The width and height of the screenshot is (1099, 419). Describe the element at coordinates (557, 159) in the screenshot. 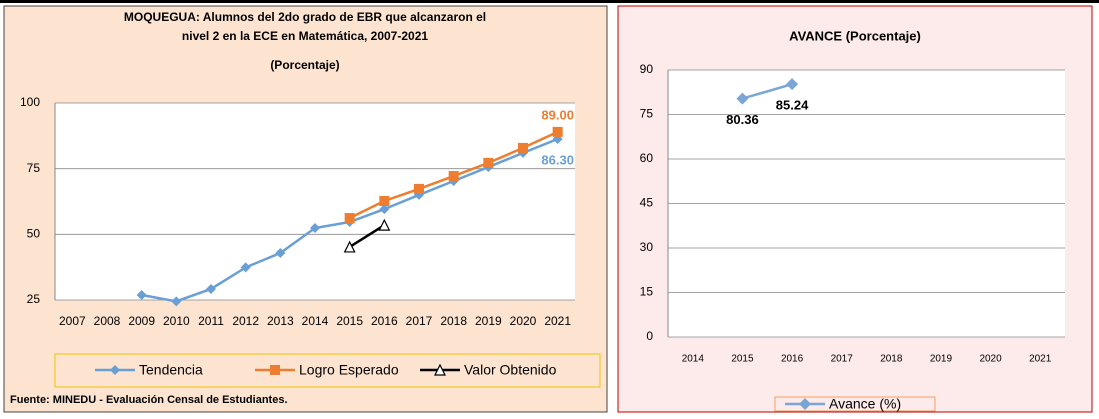

I see `data-label: 86.30` at that location.